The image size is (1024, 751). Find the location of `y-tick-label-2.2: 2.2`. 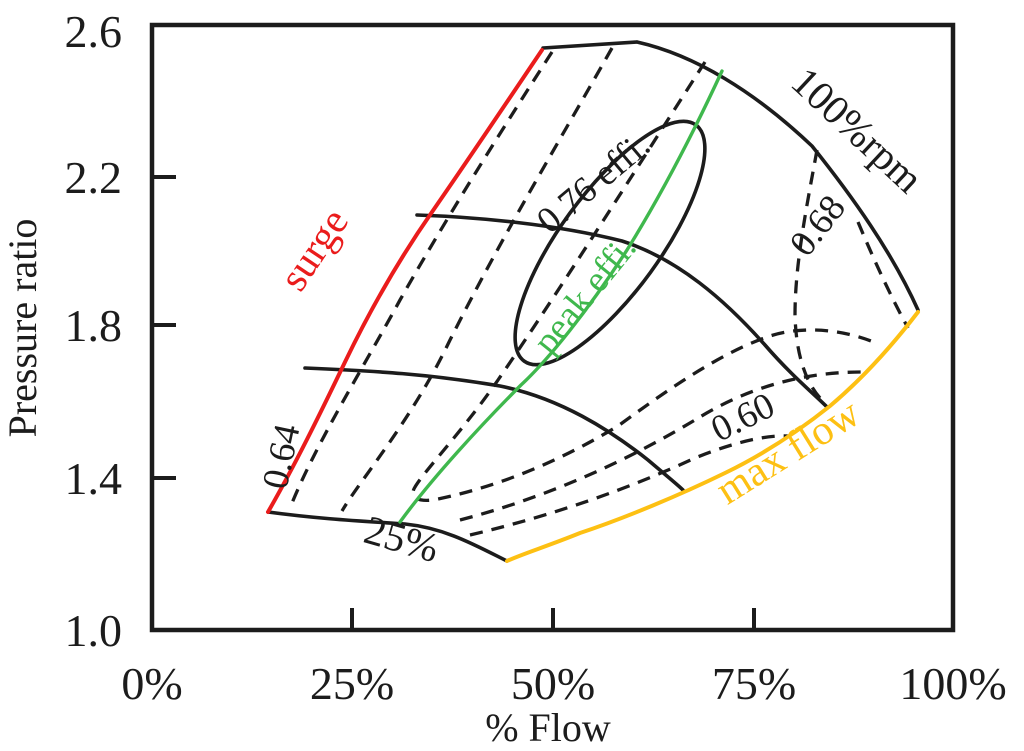

y-tick-label-2.2: 2.2 is located at coordinates (94, 177).